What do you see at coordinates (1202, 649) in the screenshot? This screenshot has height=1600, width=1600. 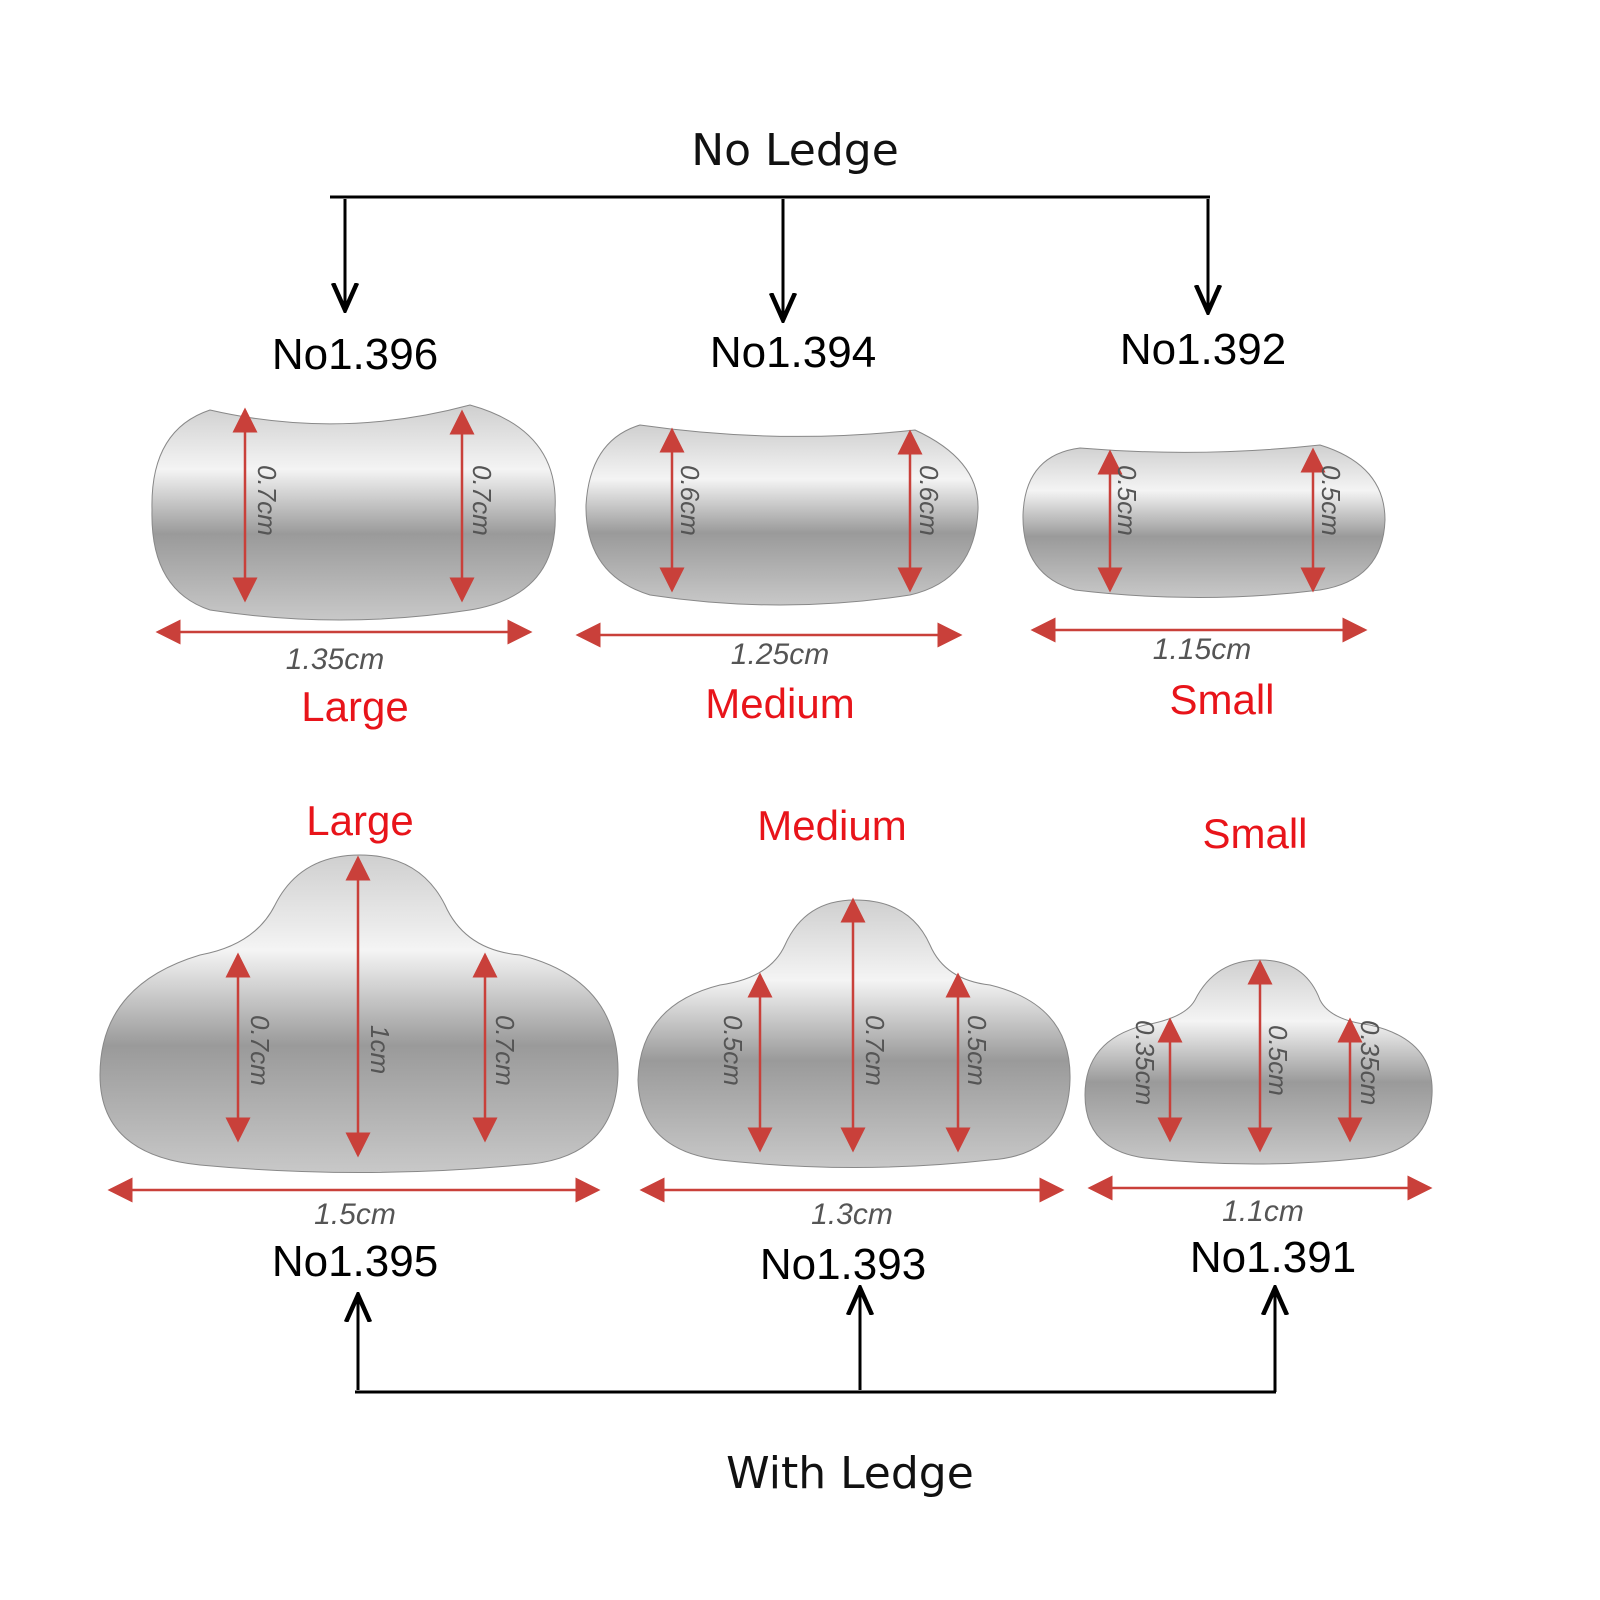 I see `width-label: 1.15cm` at bounding box center [1202, 649].